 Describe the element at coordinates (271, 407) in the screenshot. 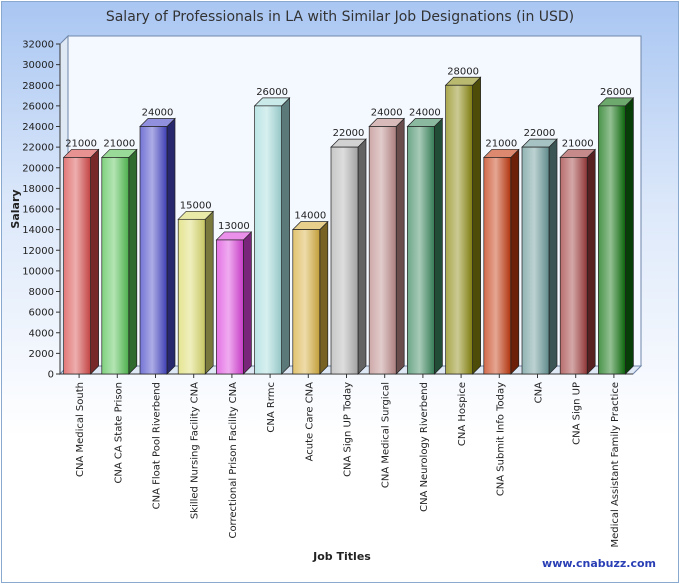

I see `x-tick-label: CNA Rrmc` at that location.